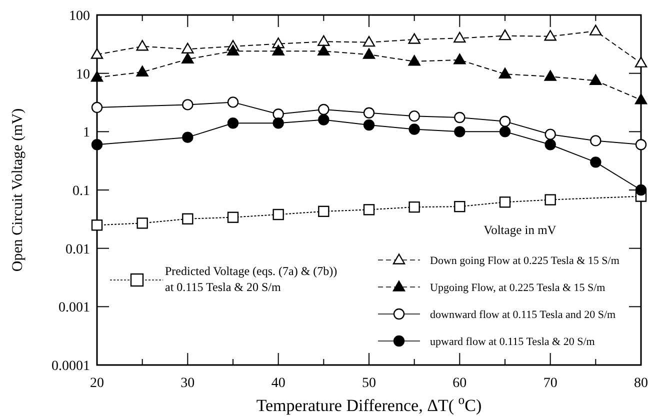 The height and width of the screenshot is (419, 660). Describe the element at coordinates (79, 16) in the screenshot. I see `y-tick-label: 100` at that location.